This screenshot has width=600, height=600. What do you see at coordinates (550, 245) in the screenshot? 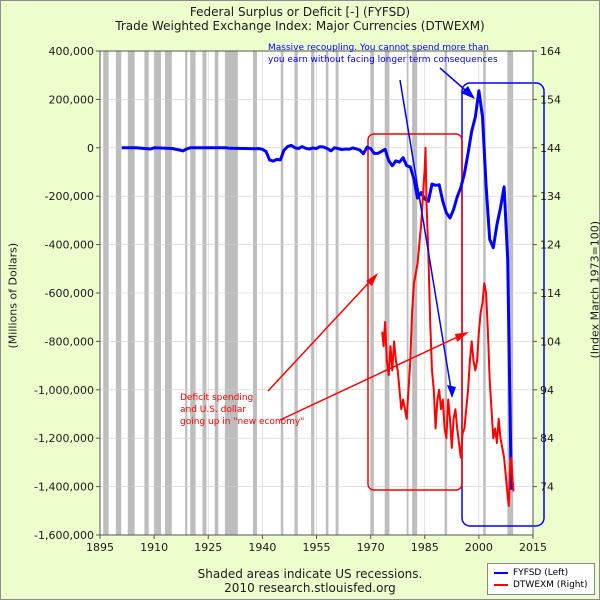
I see `y-right-tick-label: 124` at bounding box center [550, 245].